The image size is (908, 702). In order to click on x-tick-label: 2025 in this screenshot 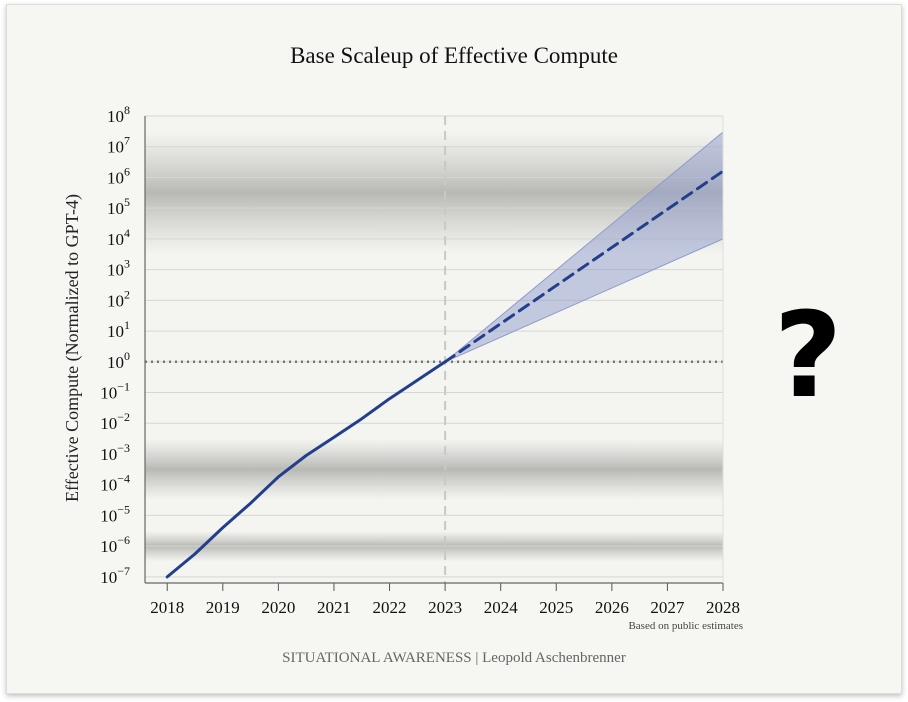, I will do `click(556, 607)`.